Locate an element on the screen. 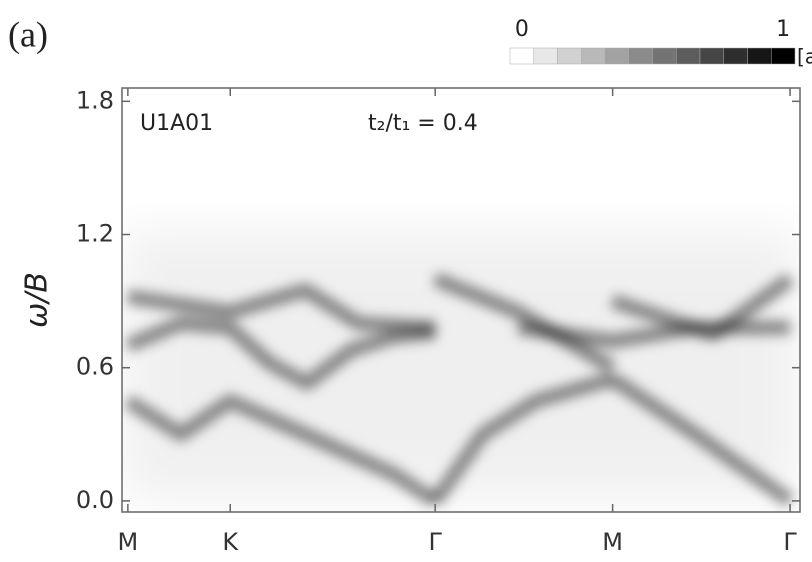  annotation: U1A01 is located at coordinates (176, 123).